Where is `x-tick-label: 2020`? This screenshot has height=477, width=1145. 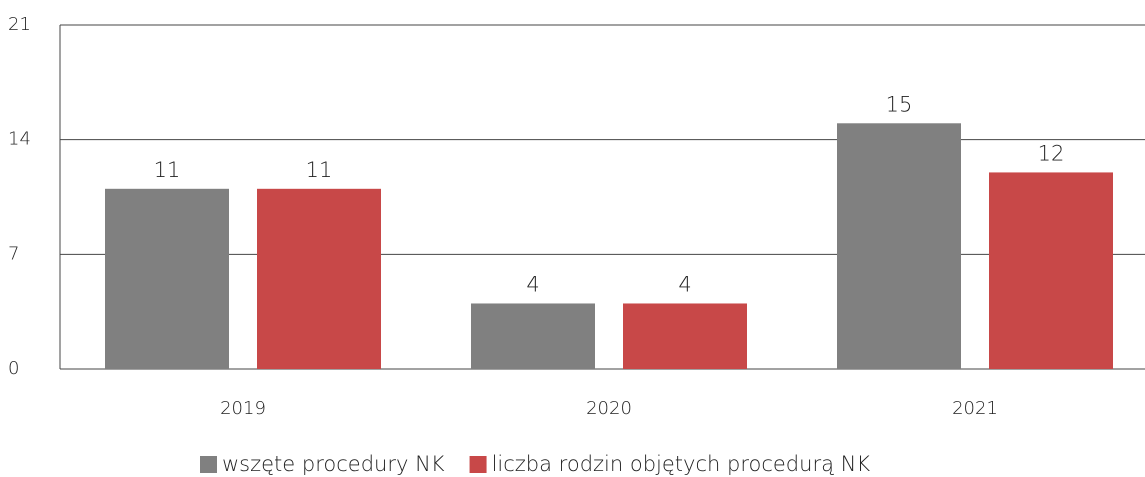 x-tick-label: 2020 is located at coordinates (609, 408).